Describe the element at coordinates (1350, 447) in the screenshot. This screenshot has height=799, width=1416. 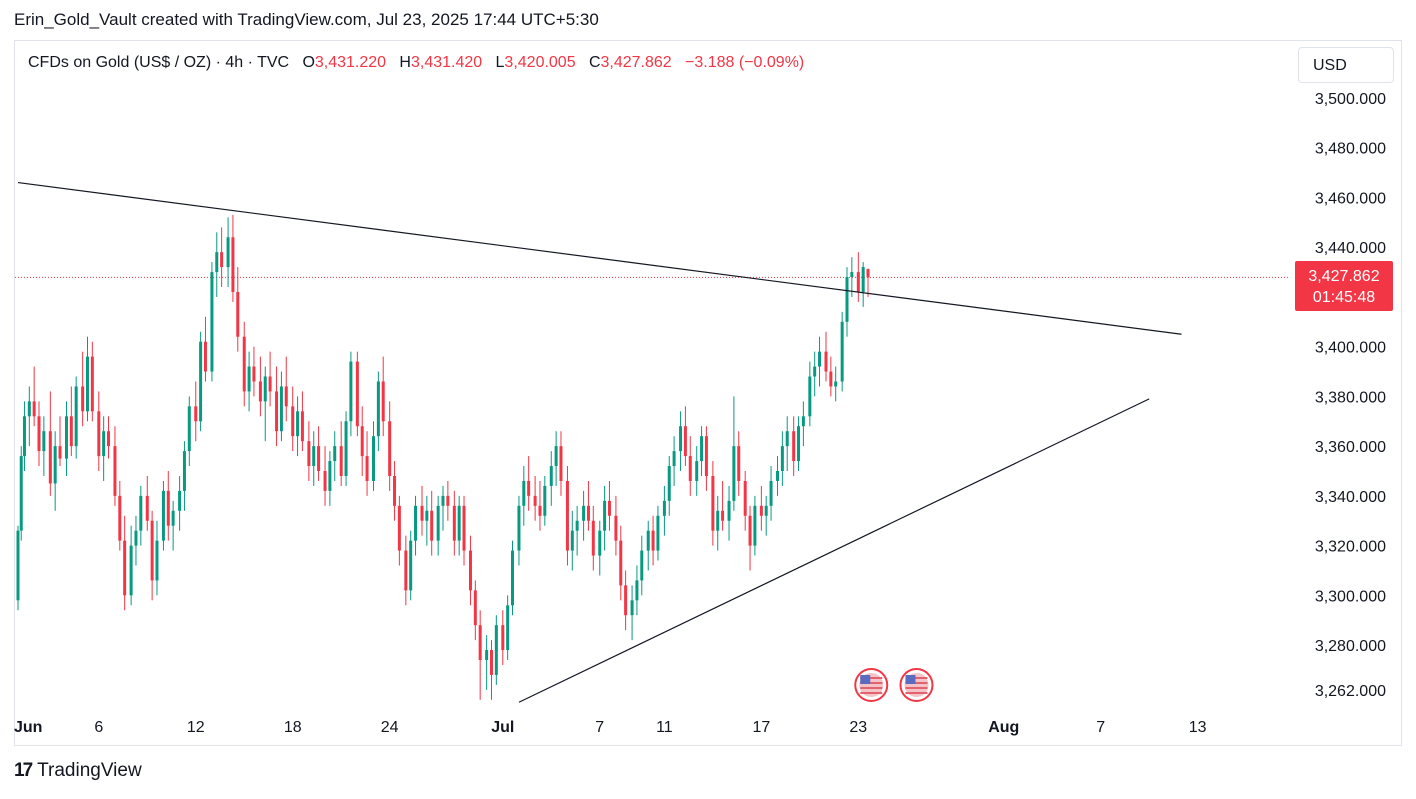
I see `y-tick-label: 3,360.000` at that location.